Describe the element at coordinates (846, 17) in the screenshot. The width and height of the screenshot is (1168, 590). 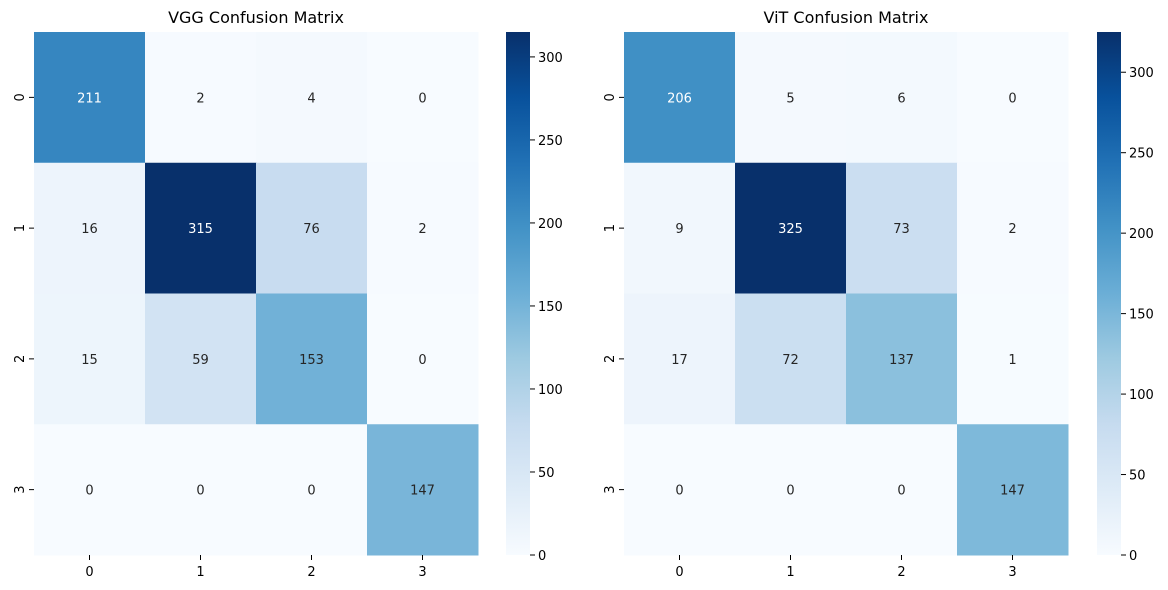
I see `chart-title: ViT Confusion Matrix` at that location.